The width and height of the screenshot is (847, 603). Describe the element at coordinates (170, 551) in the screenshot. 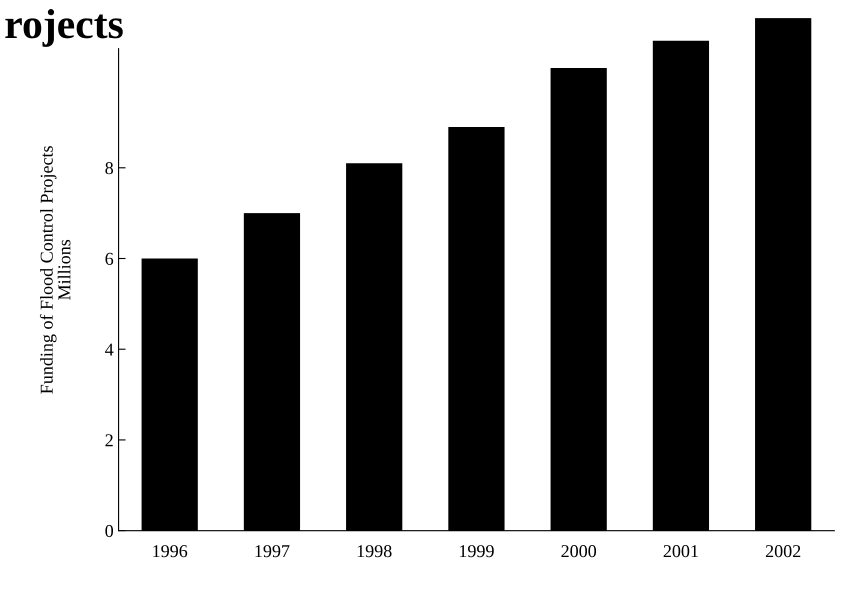

I see `x-tick-label: 1996` at that location.